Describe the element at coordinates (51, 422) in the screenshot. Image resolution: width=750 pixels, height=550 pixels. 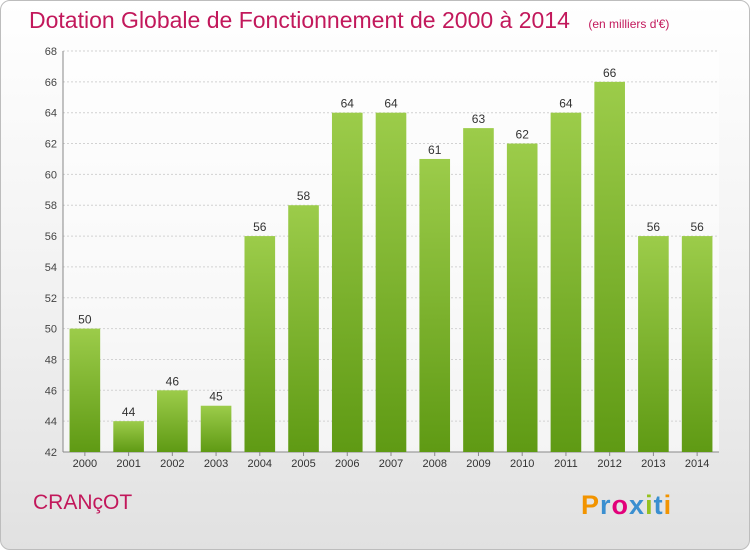
I see `y-tick-label: 44` at that location.